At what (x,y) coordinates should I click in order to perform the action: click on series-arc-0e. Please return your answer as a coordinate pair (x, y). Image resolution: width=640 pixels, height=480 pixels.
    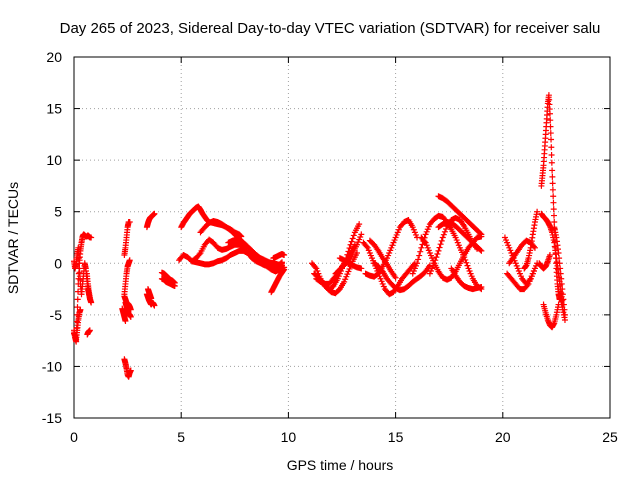
    Looking at the image, I should click on (89, 288).